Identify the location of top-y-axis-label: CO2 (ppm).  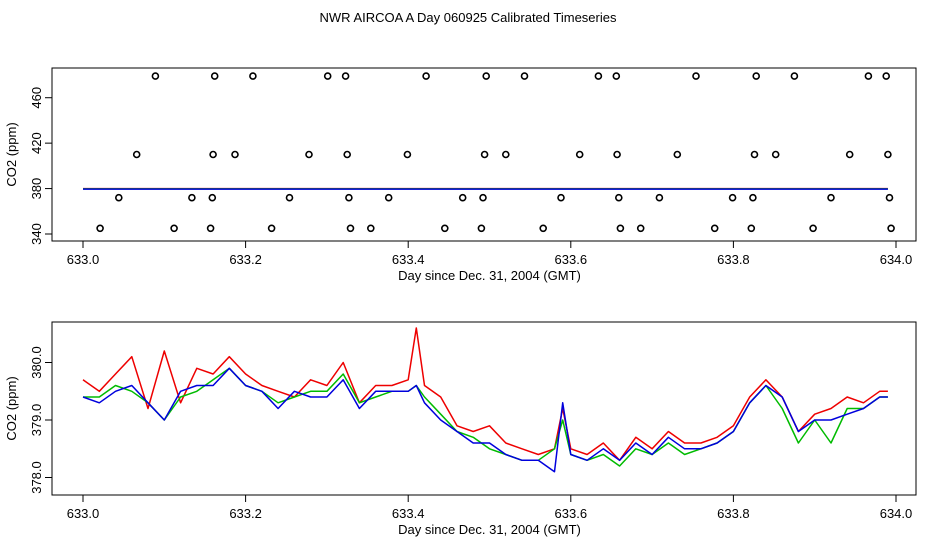
(11, 154).